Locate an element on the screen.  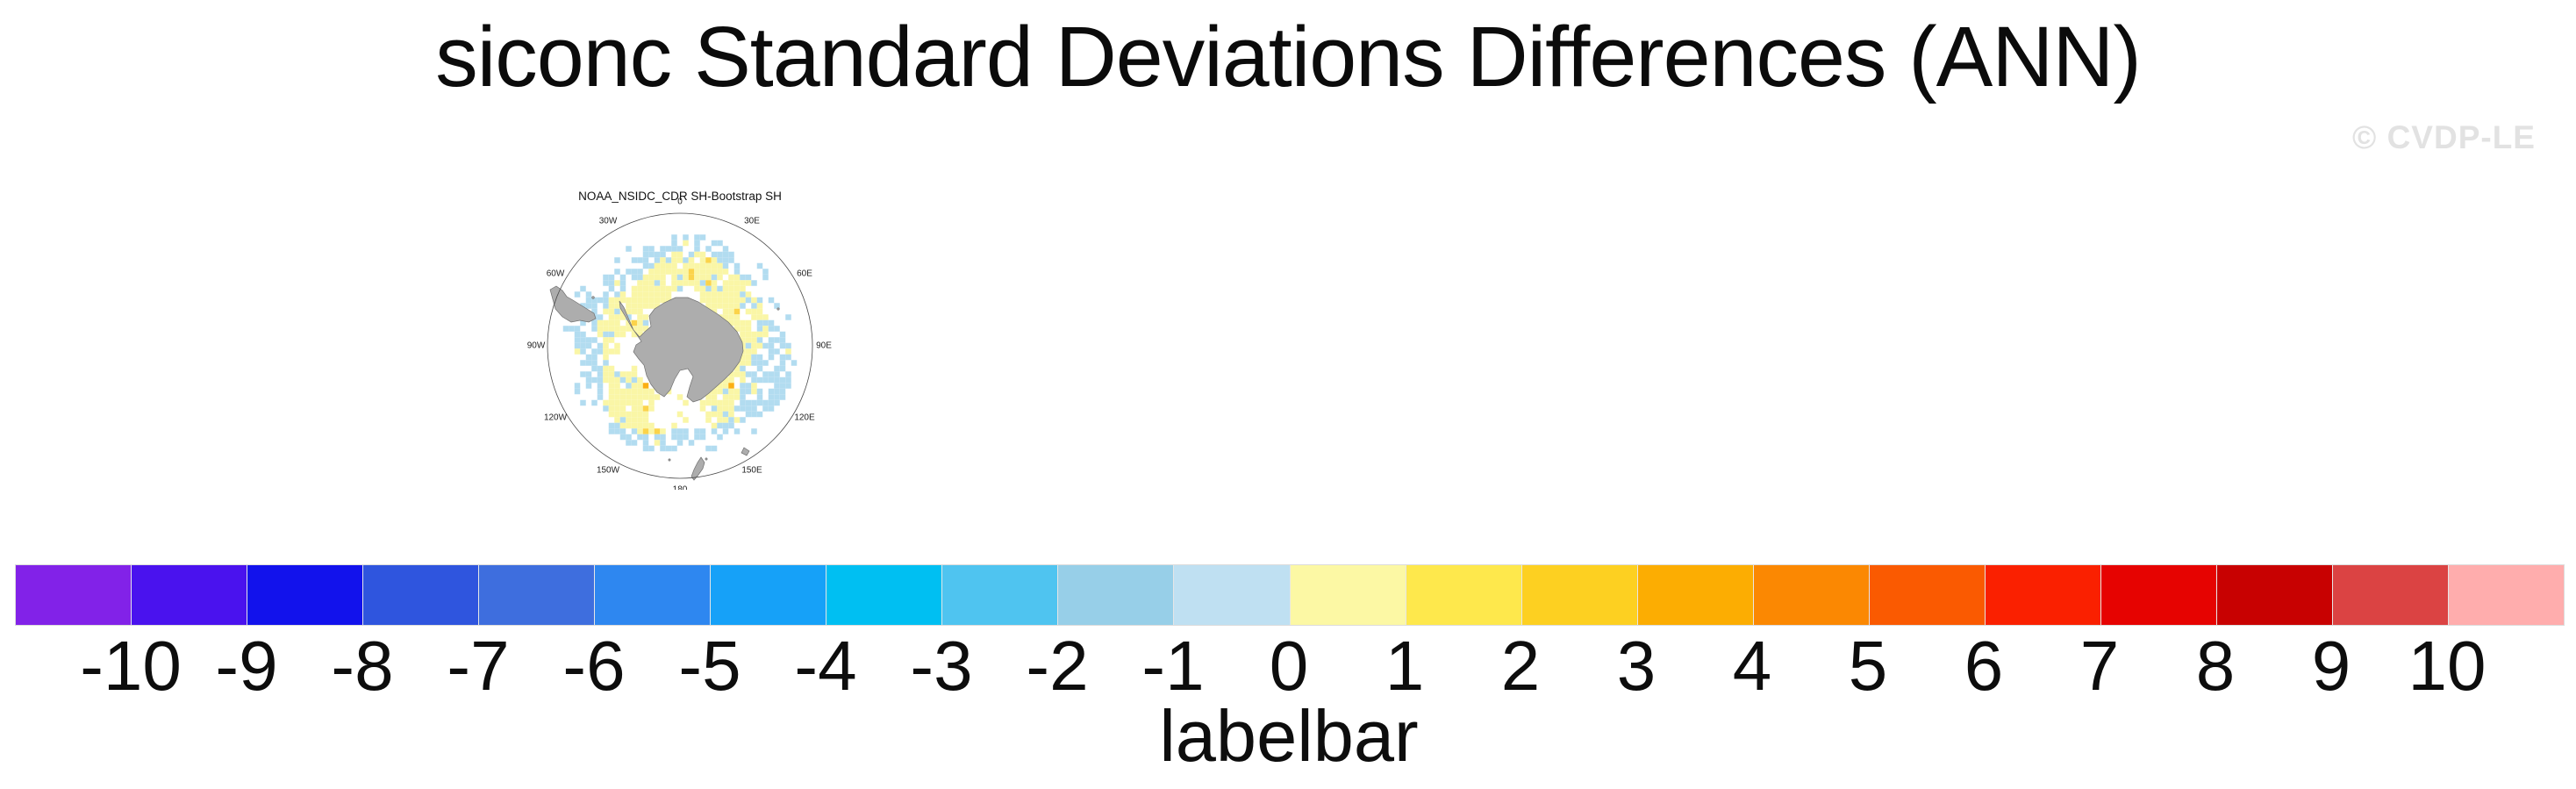
map-panel-title: NOAA_NSIDC_CDR SH-Bootstrap SH is located at coordinates (680, 196).